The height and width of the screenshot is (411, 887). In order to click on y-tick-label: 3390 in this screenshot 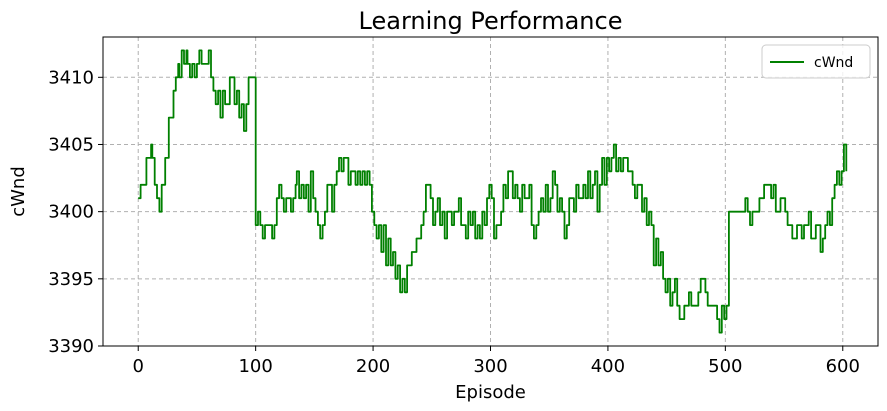, I will do `click(71, 346)`.